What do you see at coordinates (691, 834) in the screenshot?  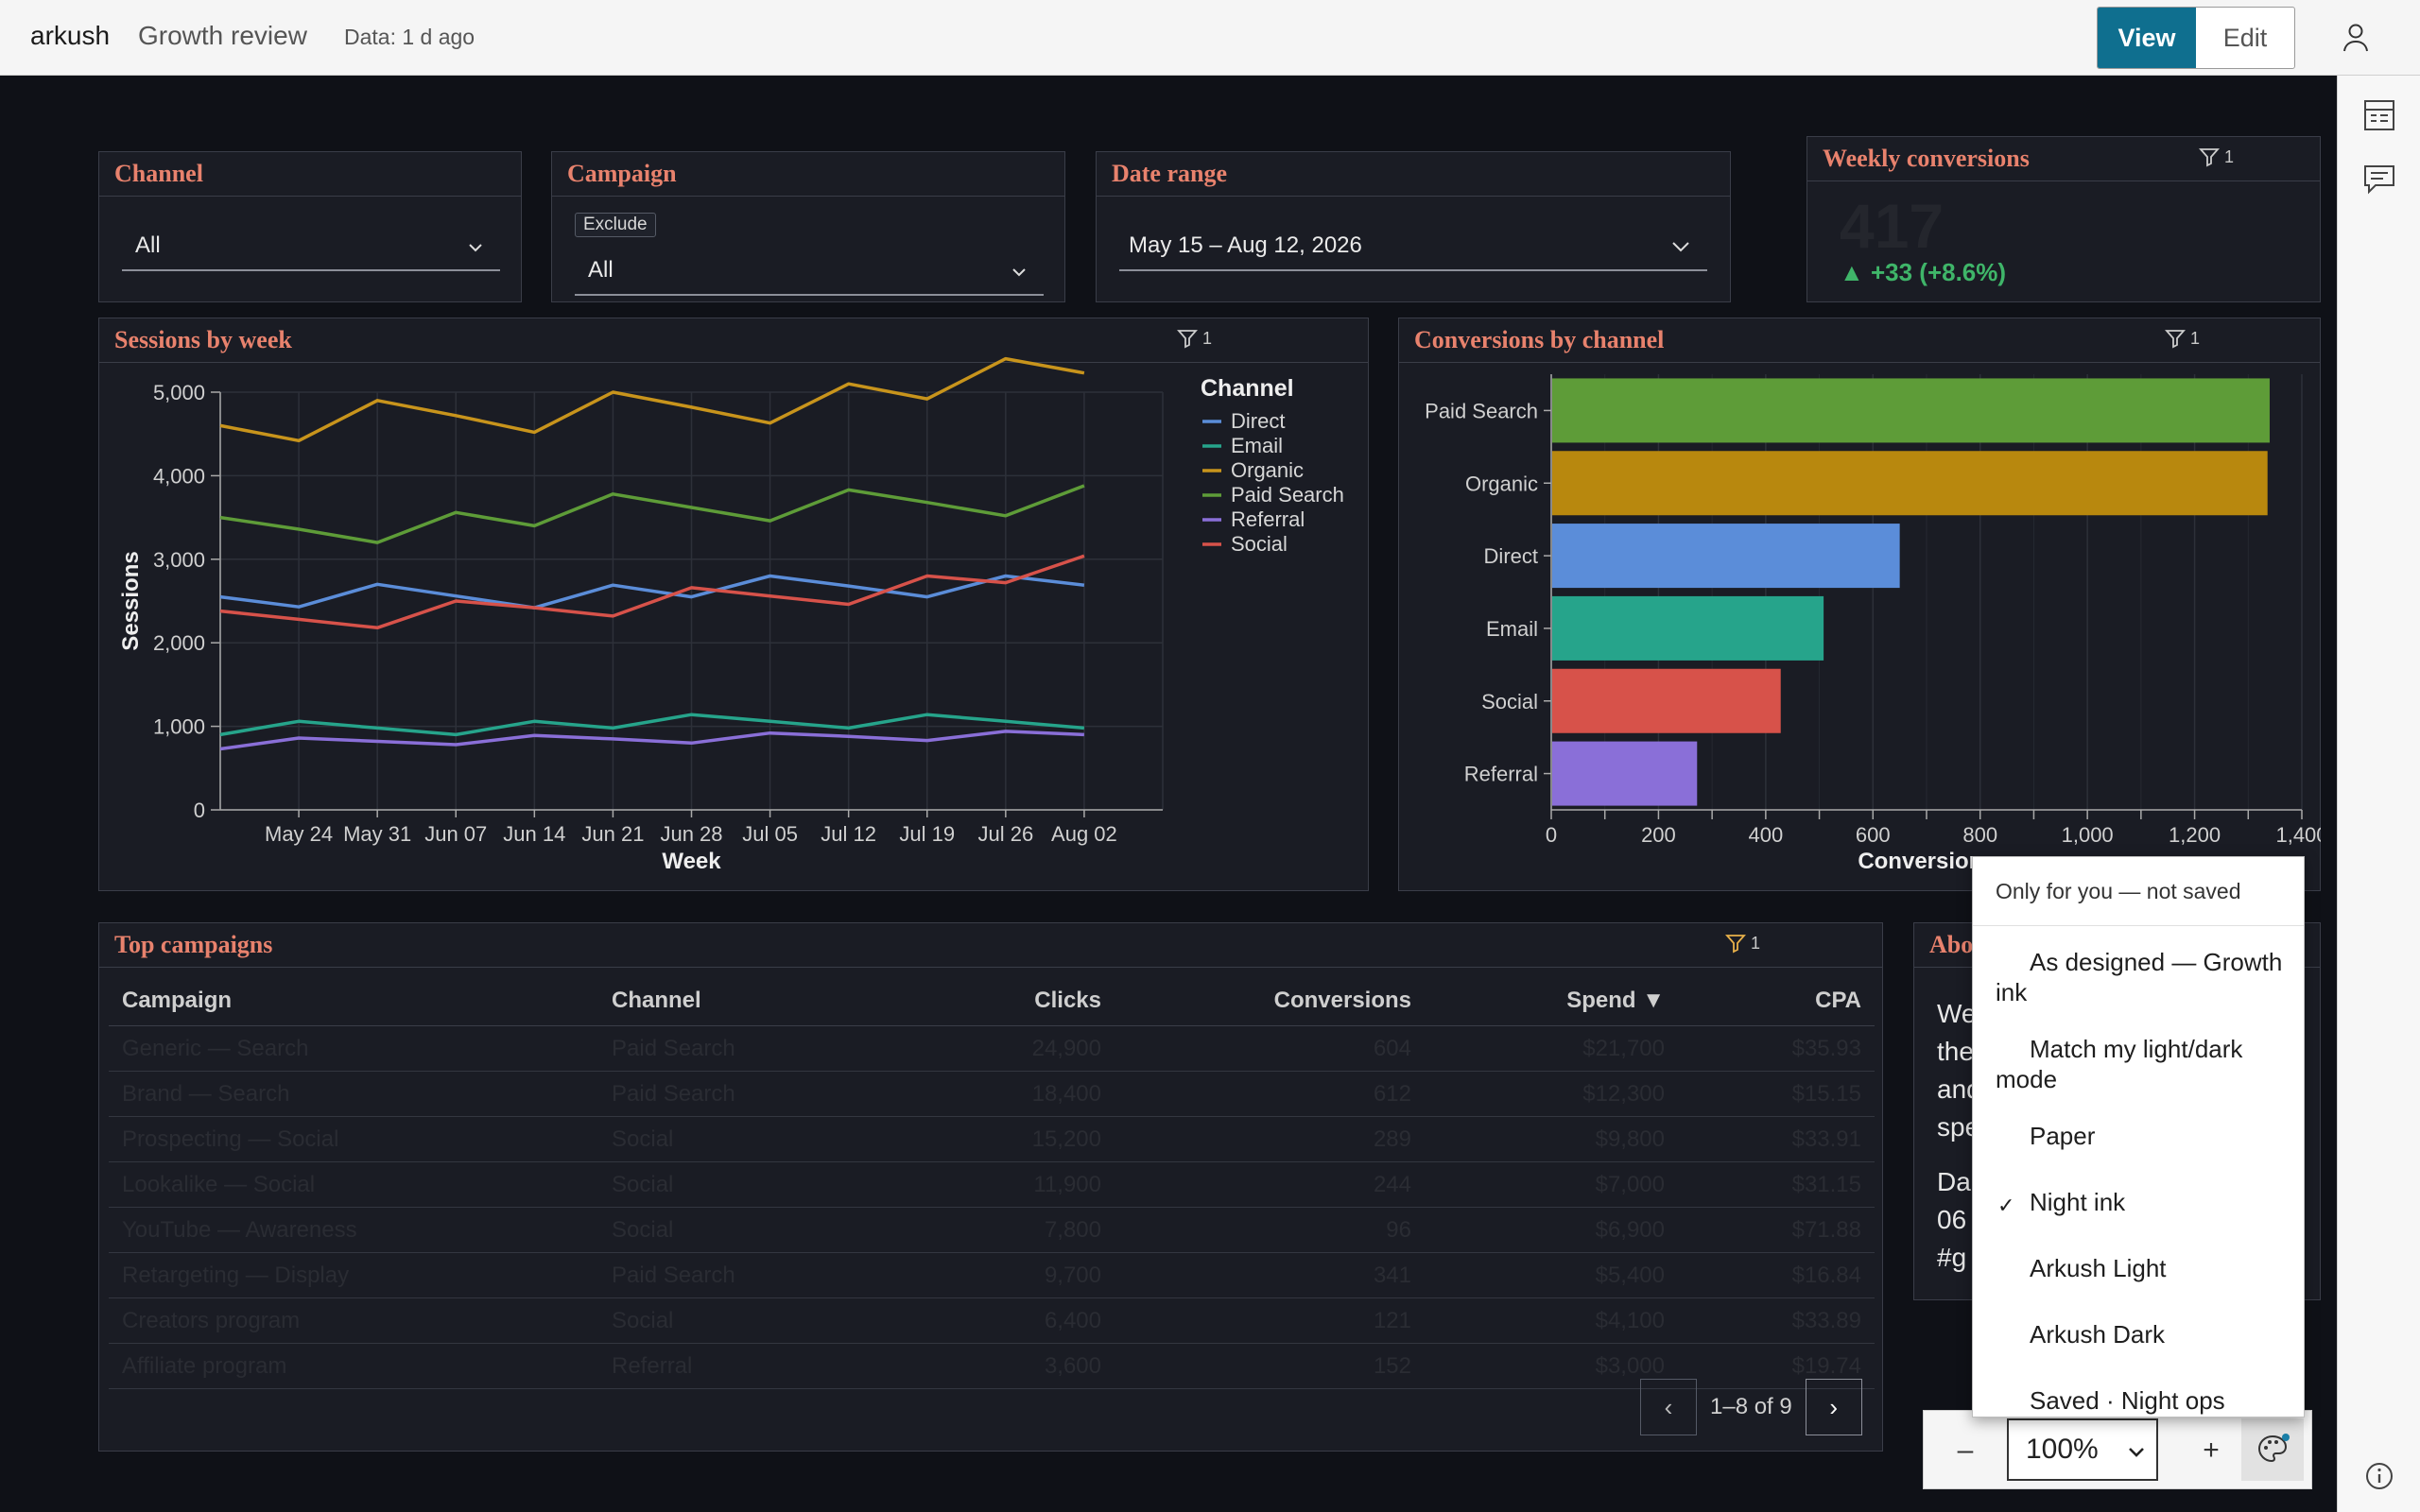 I see `x-tick-label: Jun 28` at bounding box center [691, 834].